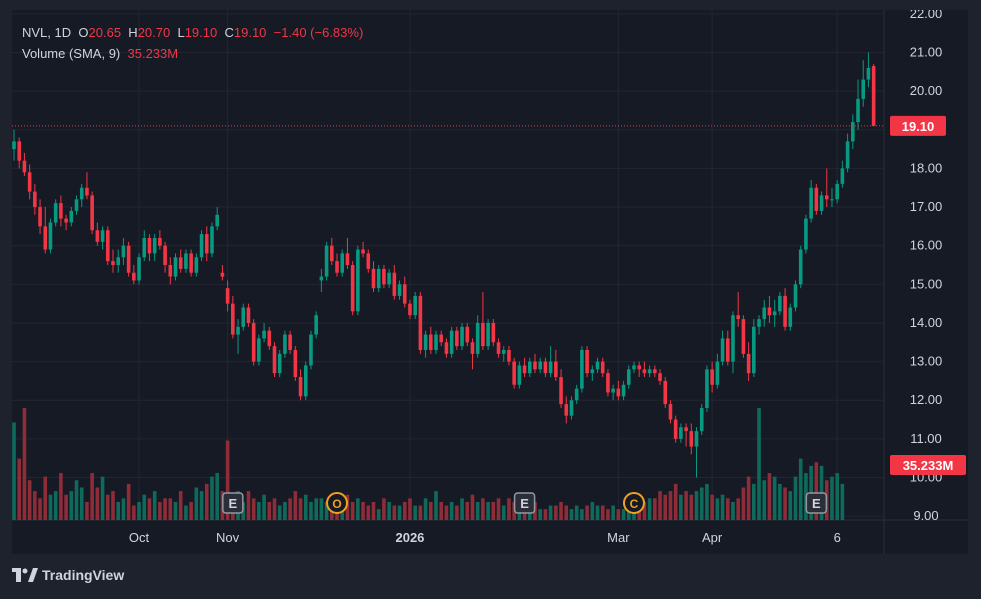 Image resolution: width=981 pixels, height=599 pixels. What do you see at coordinates (154, 32) in the screenshot?
I see `legend-high-value: 20.70` at bounding box center [154, 32].